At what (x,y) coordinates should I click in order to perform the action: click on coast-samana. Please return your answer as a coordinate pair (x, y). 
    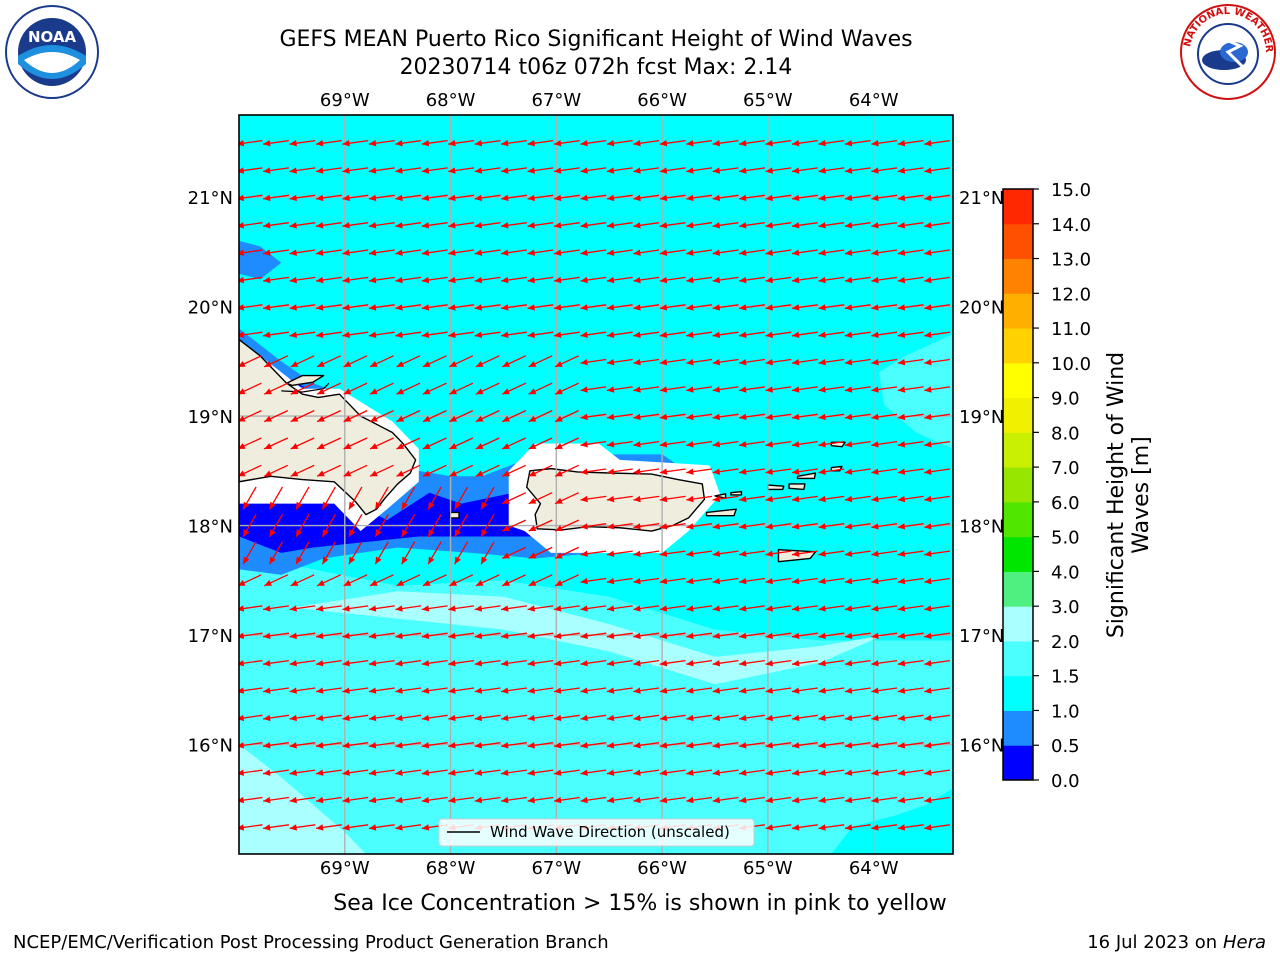
    Looking at the image, I should click on (305, 387).